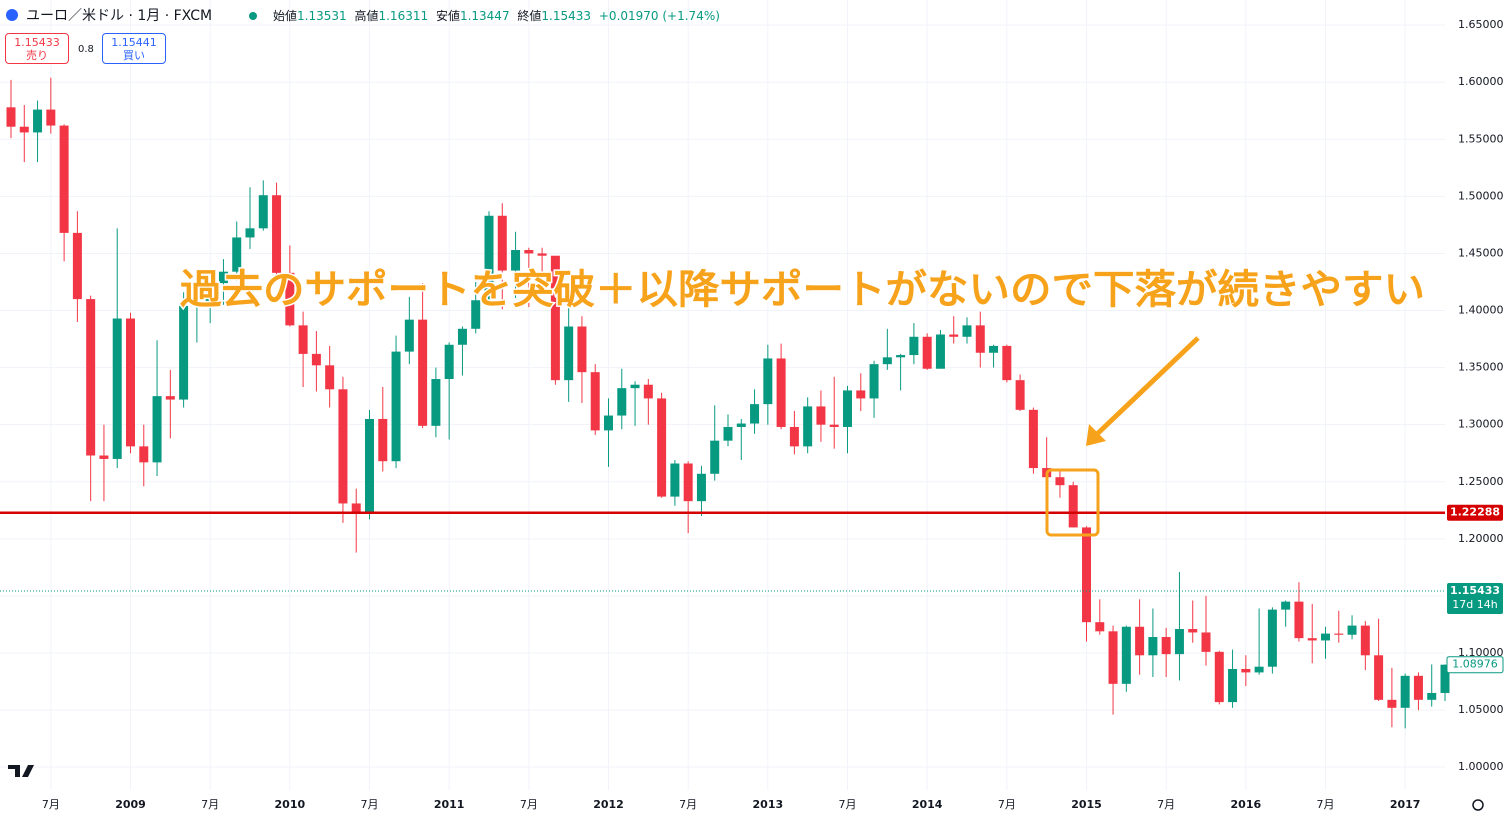  Describe the element at coordinates (134, 55) in the screenshot. I see `buy-label: 買い` at that location.